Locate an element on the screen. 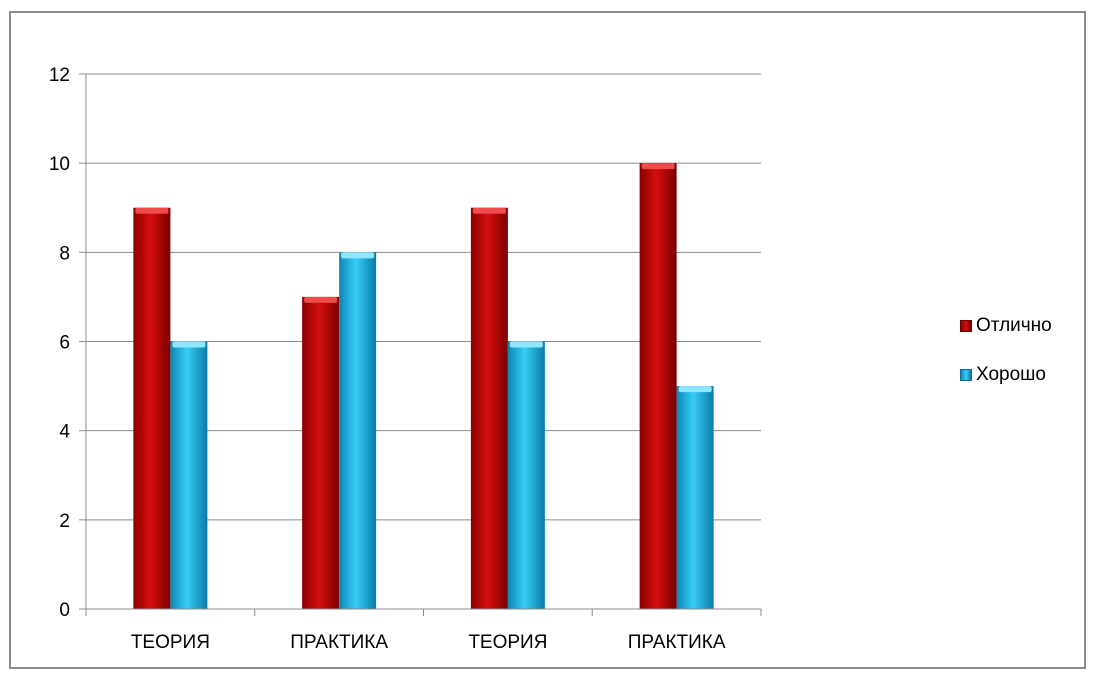  legend-swatch-good is located at coordinates (966, 375).